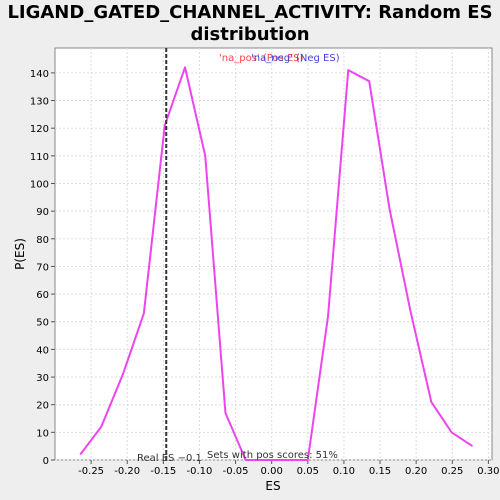 Image resolution: width=500 pixels, height=500 pixels. I want to click on y-tick-label: 130, so click(39, 102).